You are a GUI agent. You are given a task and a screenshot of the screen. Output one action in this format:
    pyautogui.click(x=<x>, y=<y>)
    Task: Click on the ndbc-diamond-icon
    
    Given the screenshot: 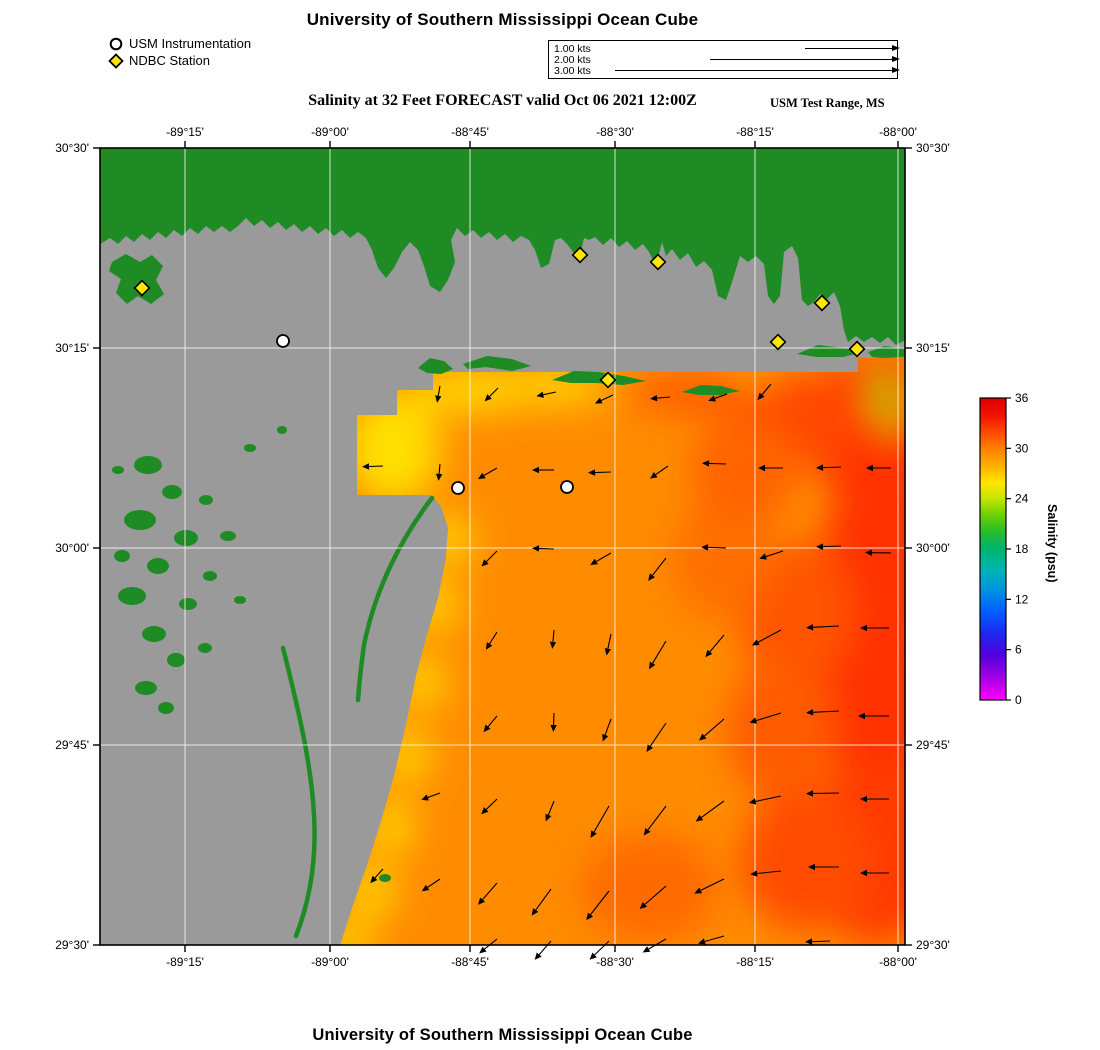 What is the action you would take?
    pyautogui.click(x=116, y=60)
    